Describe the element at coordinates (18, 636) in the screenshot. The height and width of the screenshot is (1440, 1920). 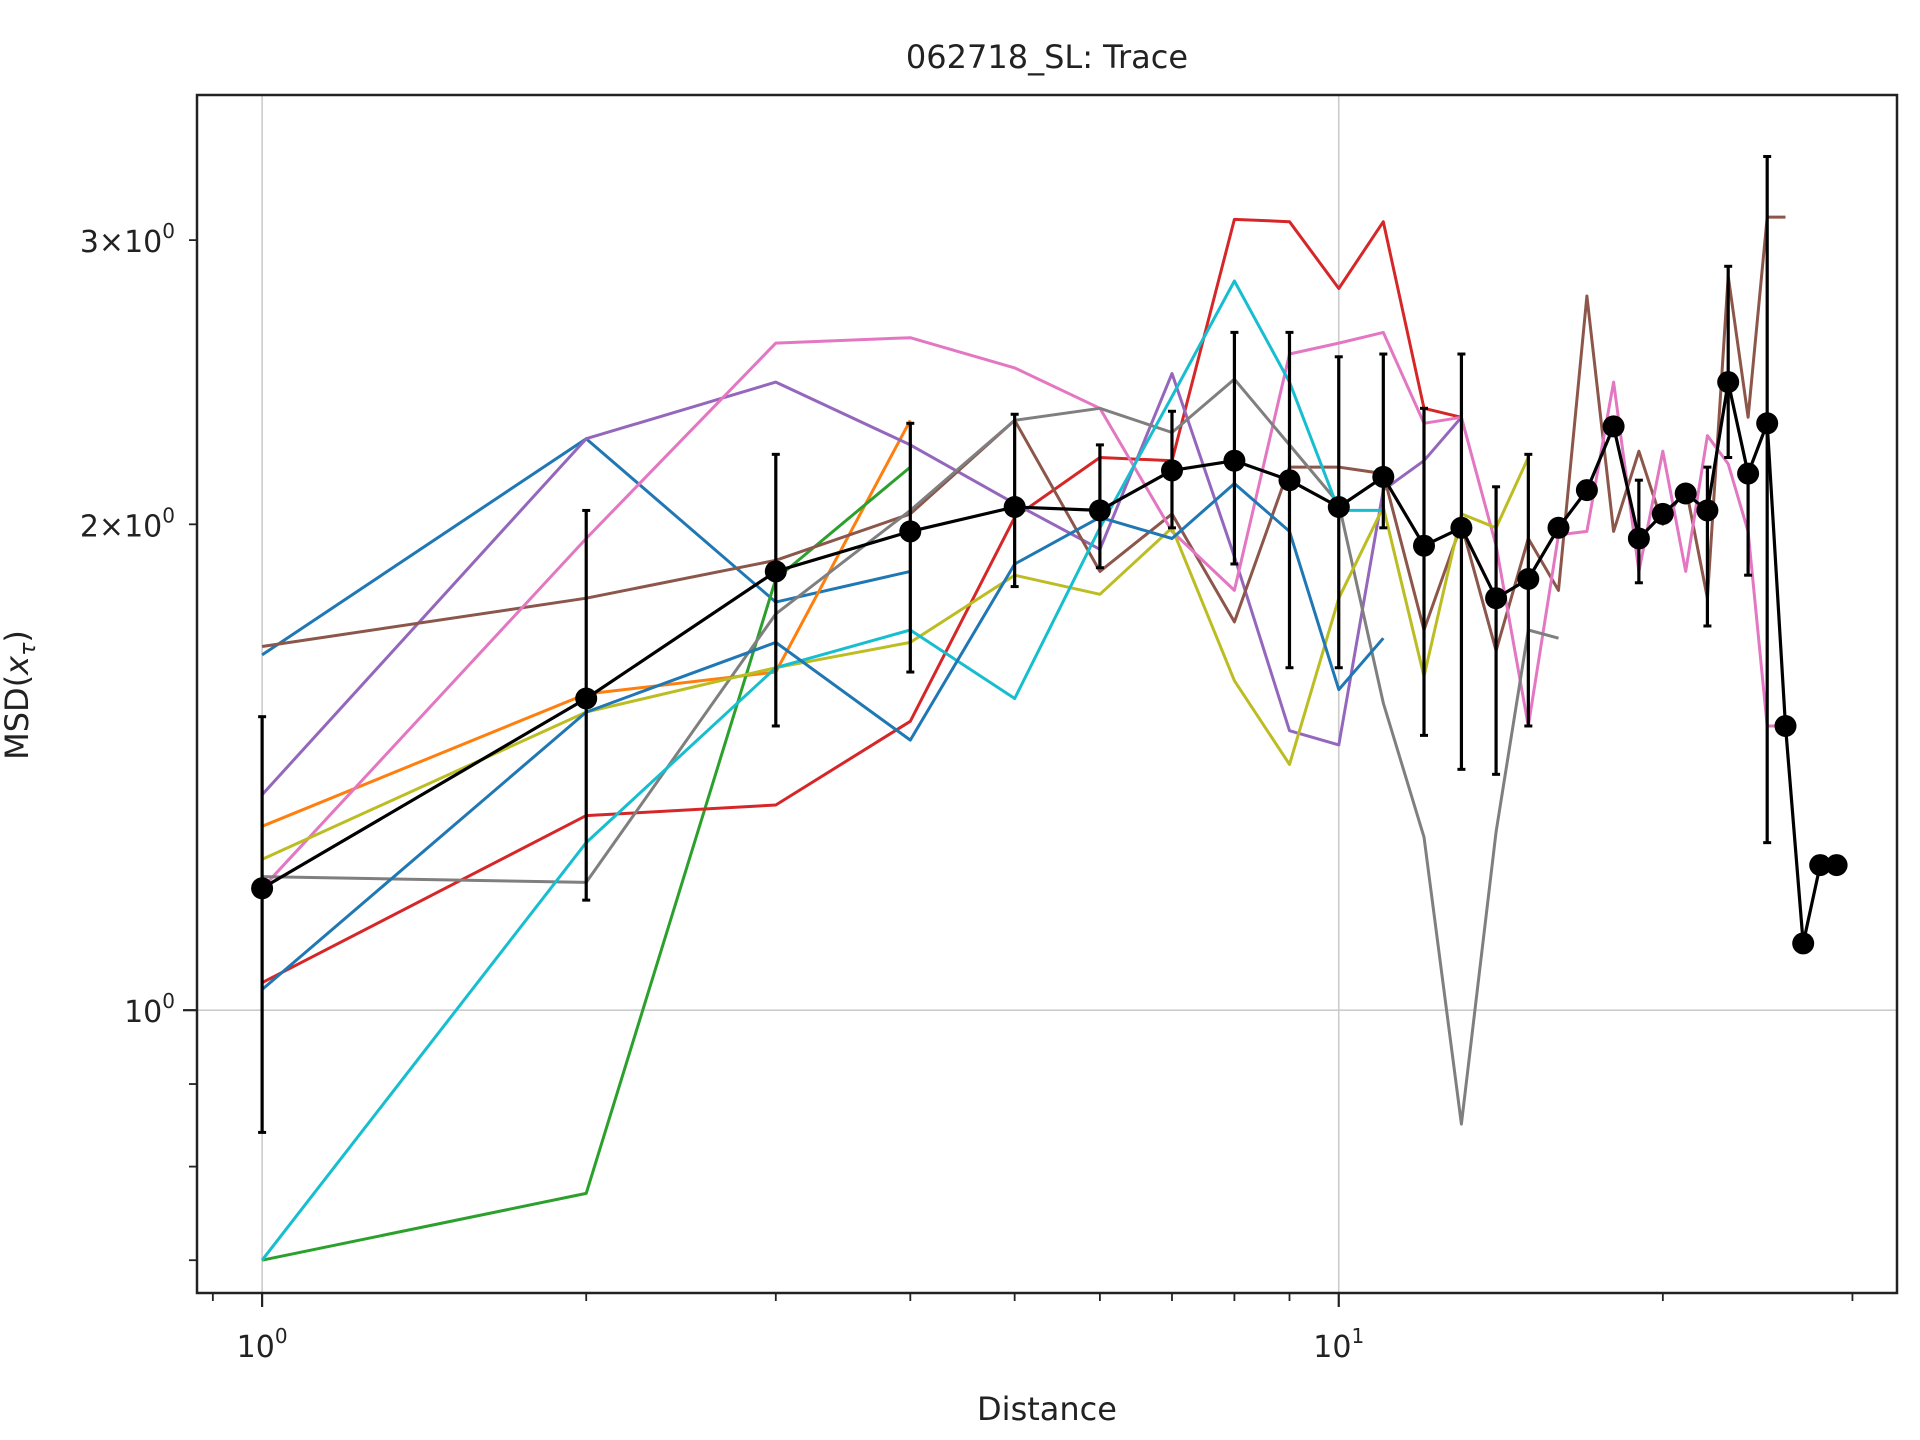
I see `y-axis-label-suffix: )` at that location.